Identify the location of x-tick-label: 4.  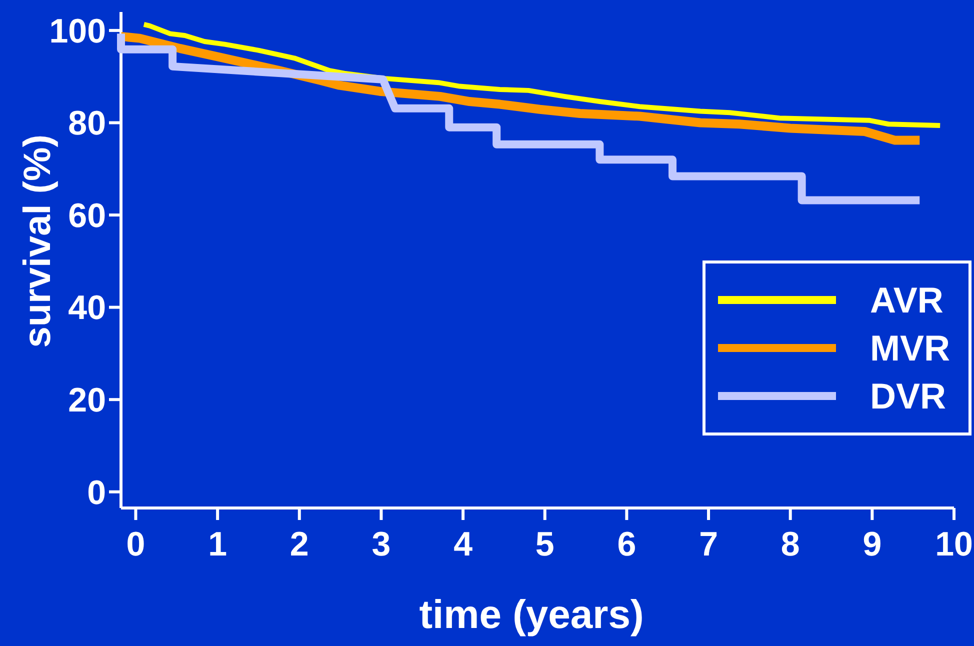
(463, 544).